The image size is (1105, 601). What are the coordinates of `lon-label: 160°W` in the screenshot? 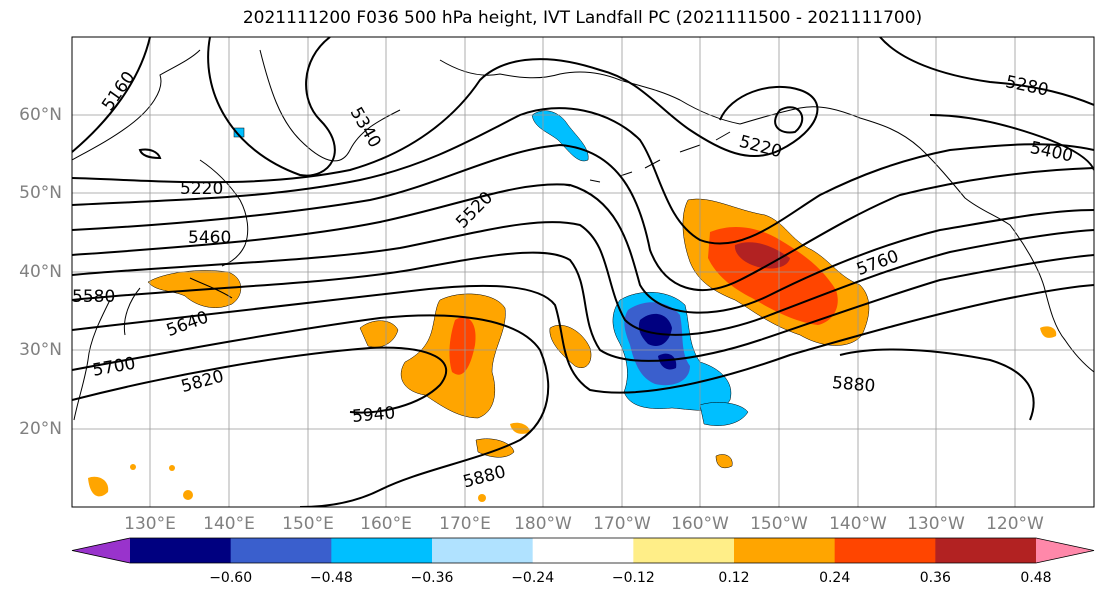 It's located at (700, 524).